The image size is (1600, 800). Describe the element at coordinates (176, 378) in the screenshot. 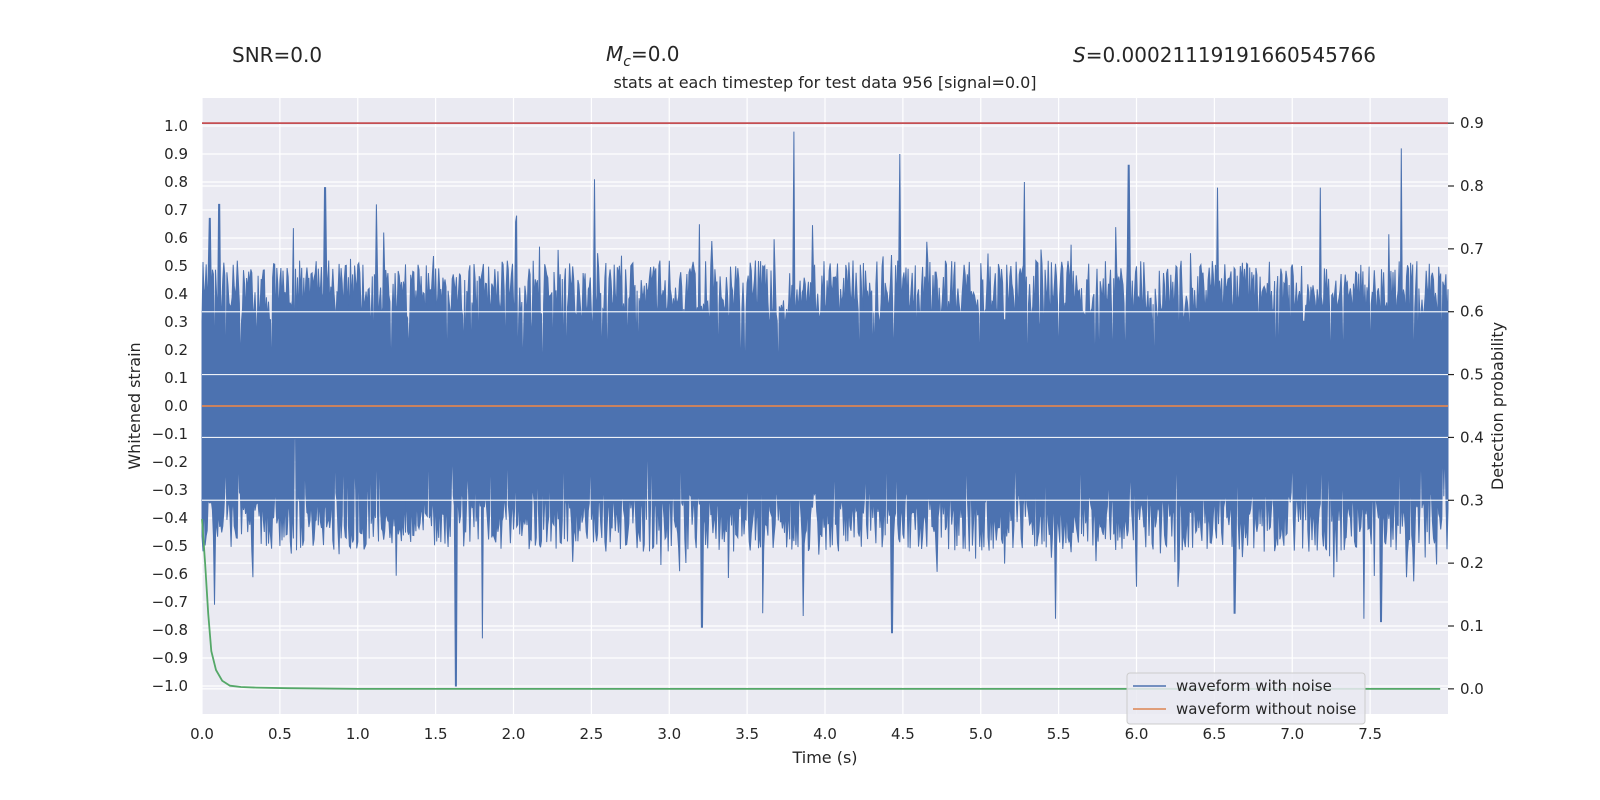

I see `y-tick-label: 0.1` at that location.